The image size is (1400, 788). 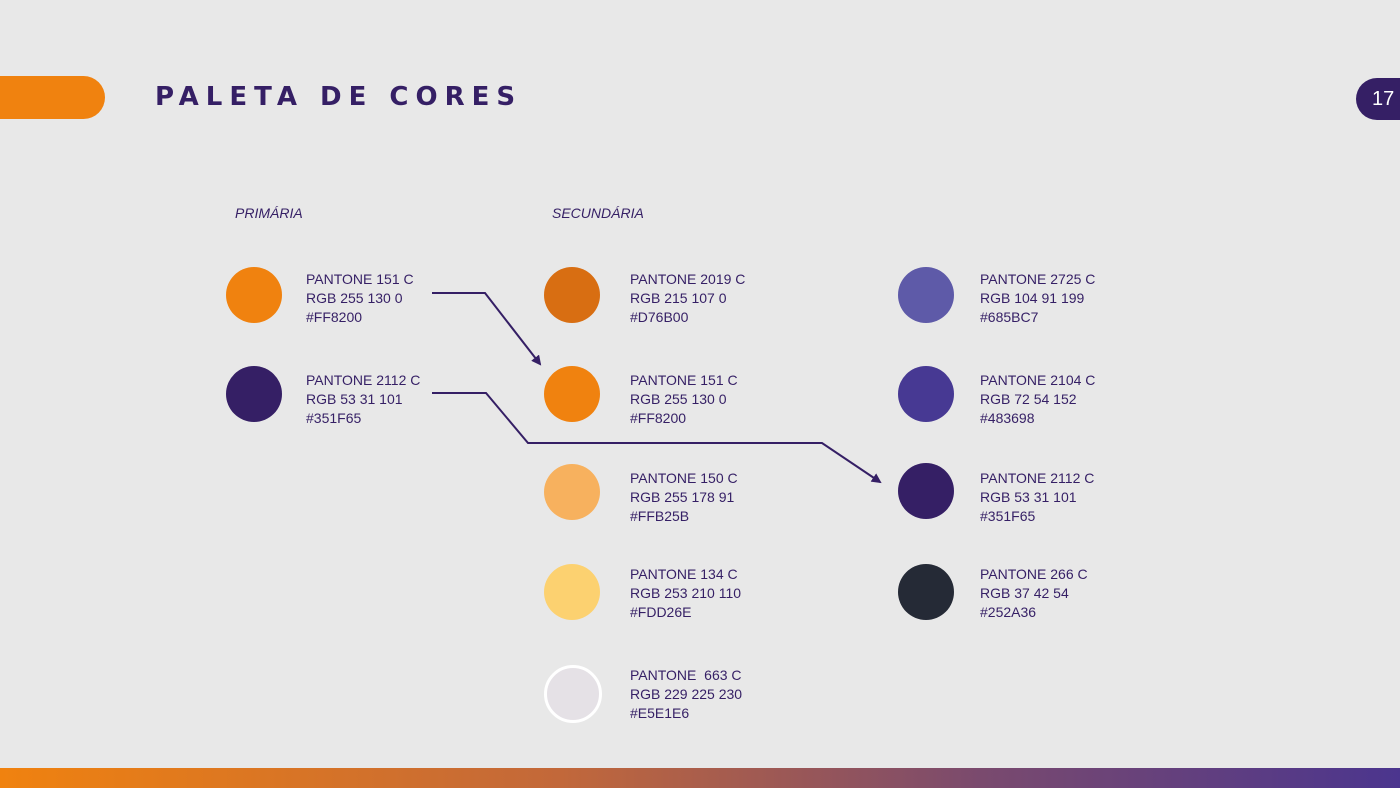 What do you see at coordinates (684, 574) in the screenshot?
I see `pantone-code: PANTONE 134 C` at bounding box center [684, 574].